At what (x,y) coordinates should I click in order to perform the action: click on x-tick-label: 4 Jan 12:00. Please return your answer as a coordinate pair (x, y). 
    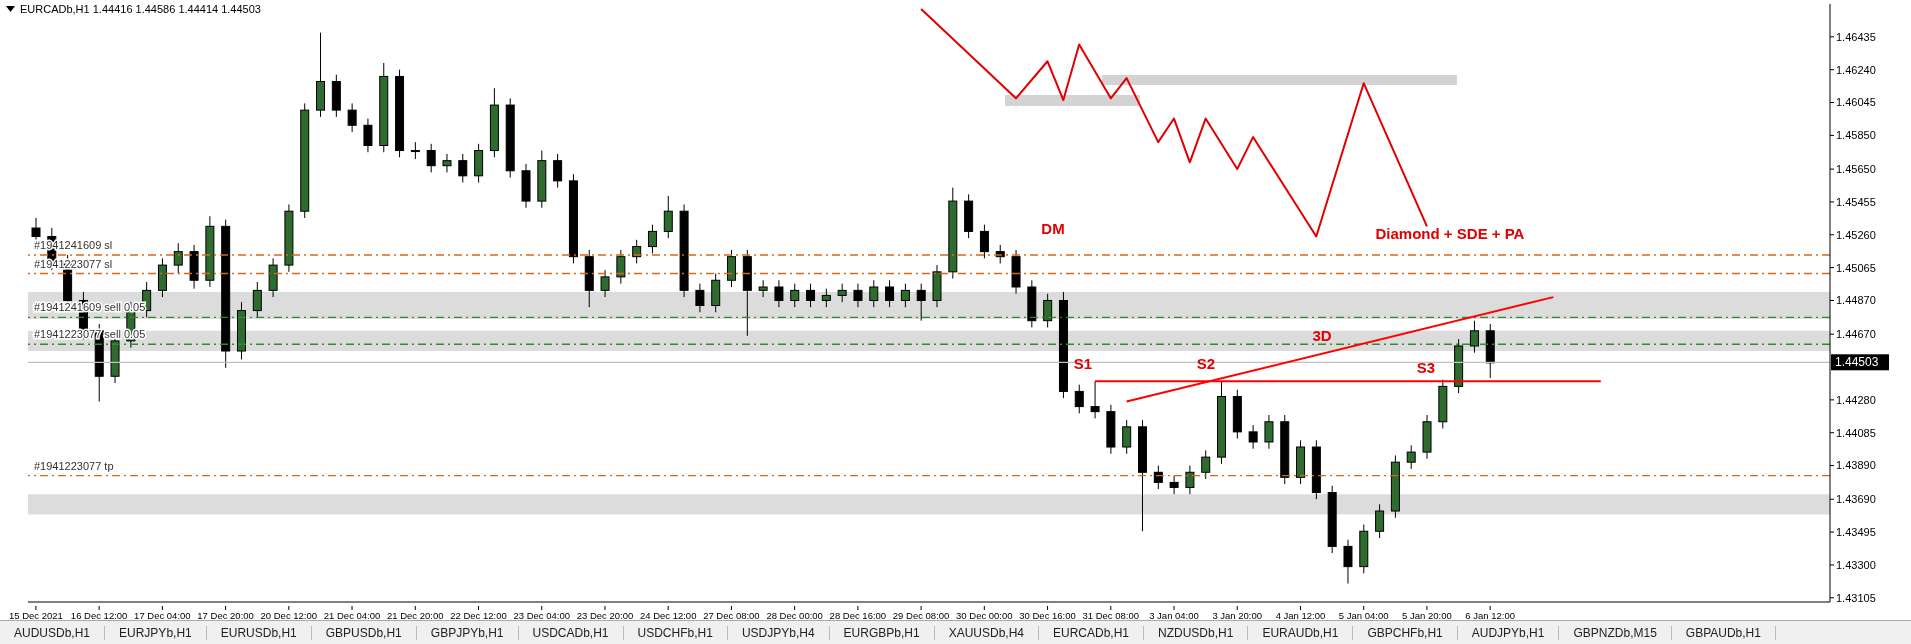
    Looking at the image, I should click on (1300, 615).